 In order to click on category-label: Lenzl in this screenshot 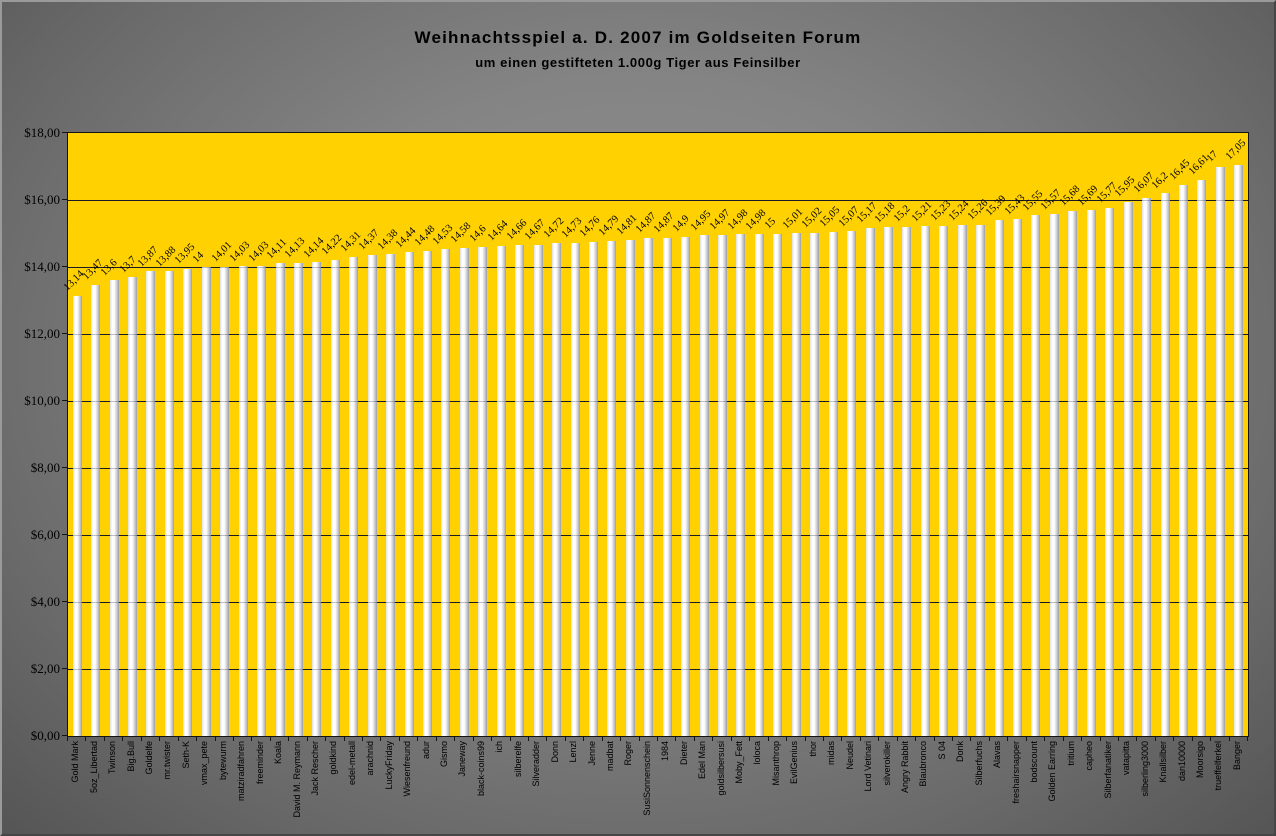, I will do `click(573, 752)`.